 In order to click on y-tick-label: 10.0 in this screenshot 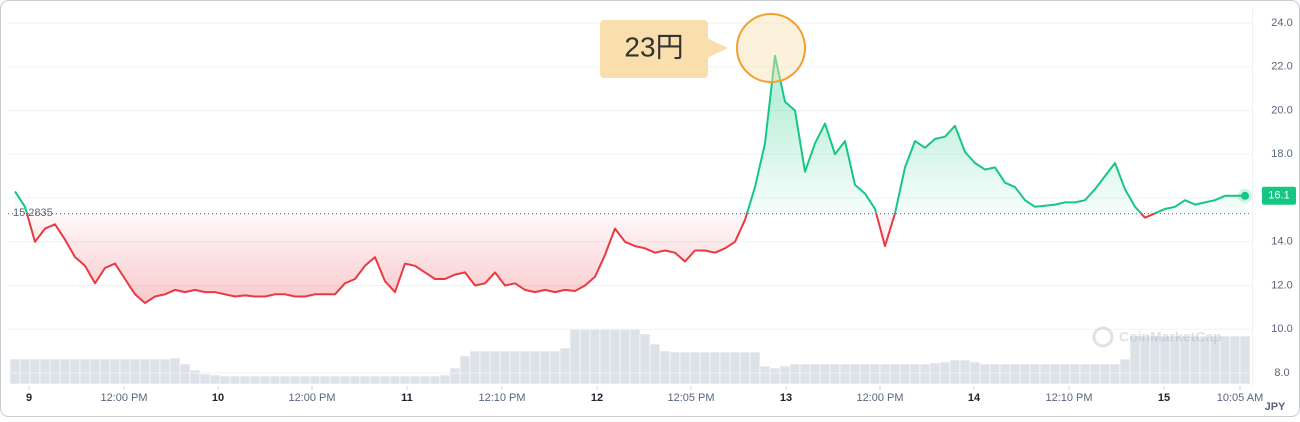, I will do `click(1281, 329)`.